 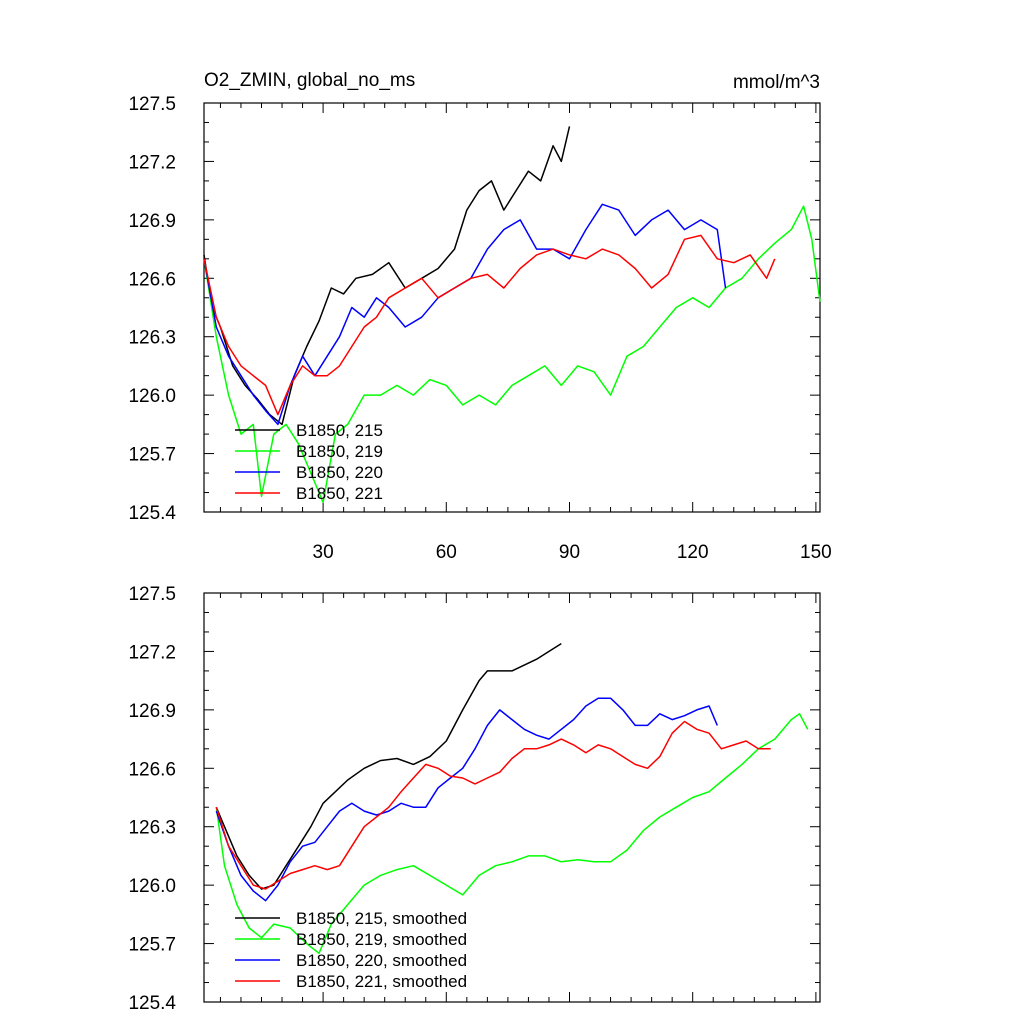 What do you see at coordinates (381, 960) in the screenshot?
I see `legend-label: B1850, 220, smoothed` at bounding box center [381, 960].